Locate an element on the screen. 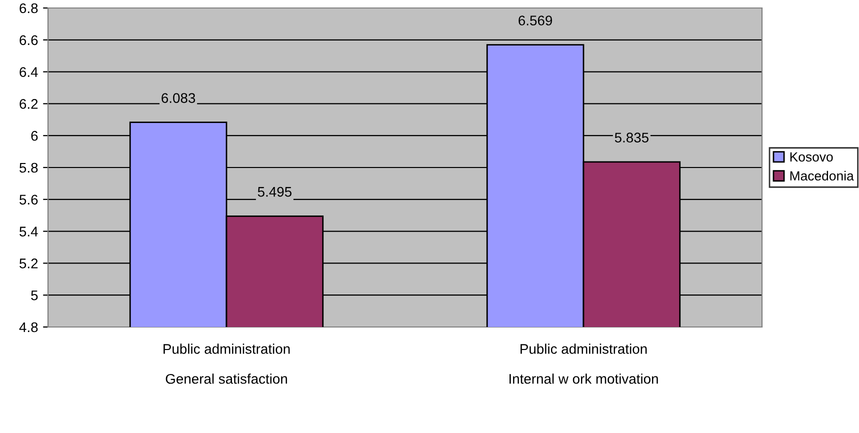 The width and height of the screenshot is (859, 433). y-tick-label: 6 is located at coordinates (34, 135).